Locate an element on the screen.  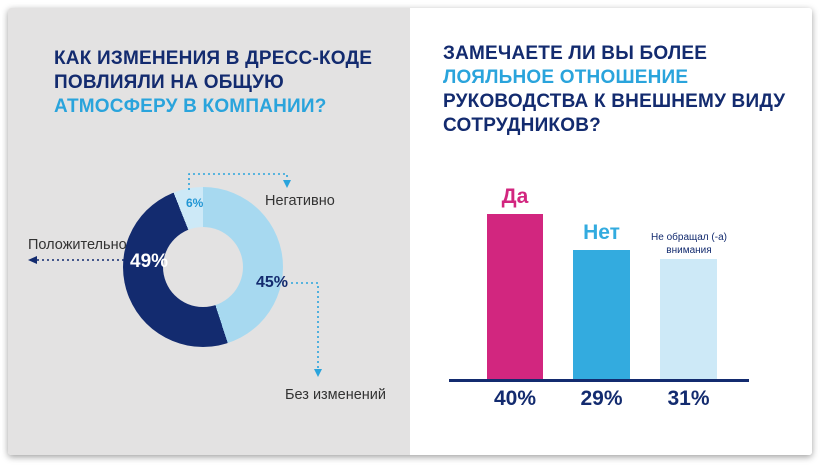
bar-value-no-attention: 31% is located at coordinates (688, 398).